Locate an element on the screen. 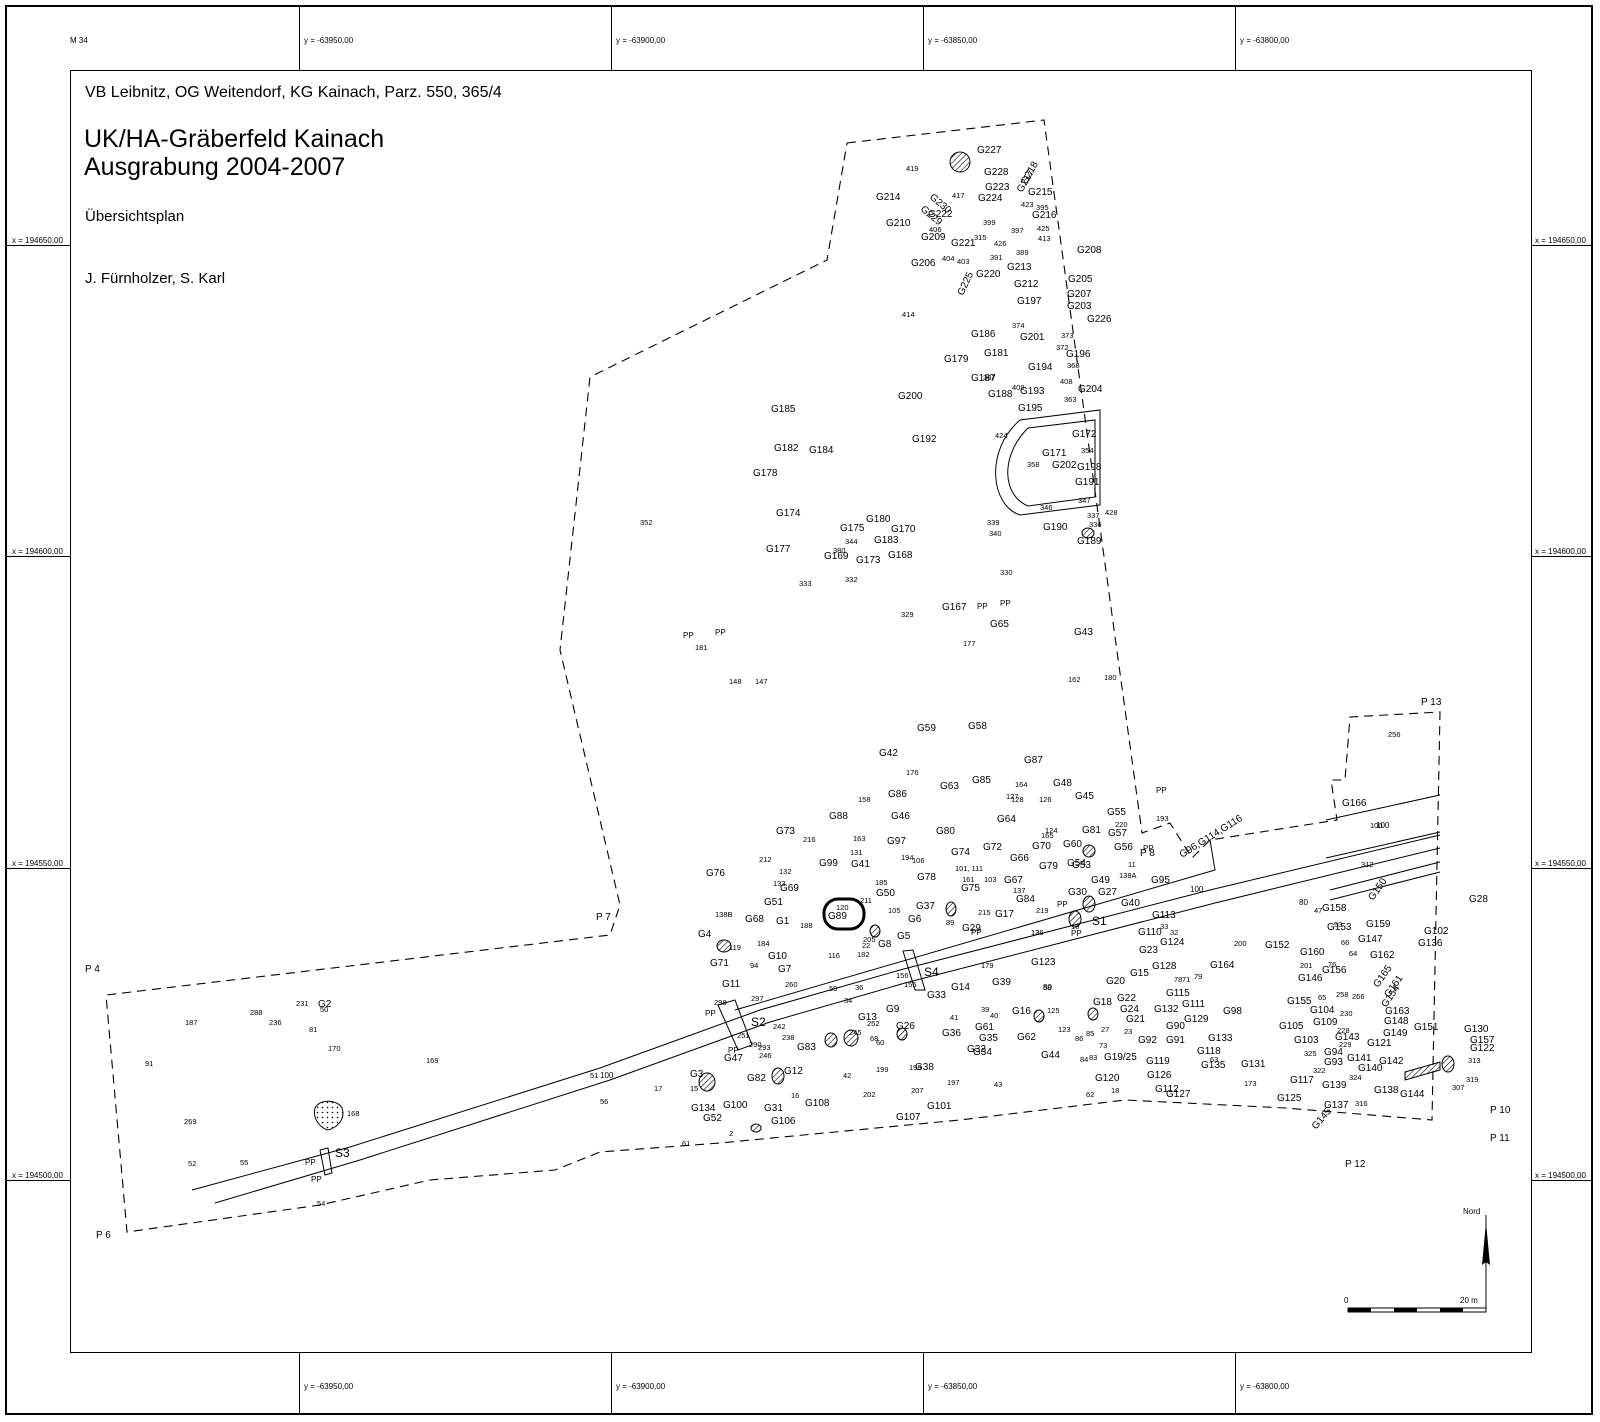  grave-label: G53 is located at coordinates (1081, 865).